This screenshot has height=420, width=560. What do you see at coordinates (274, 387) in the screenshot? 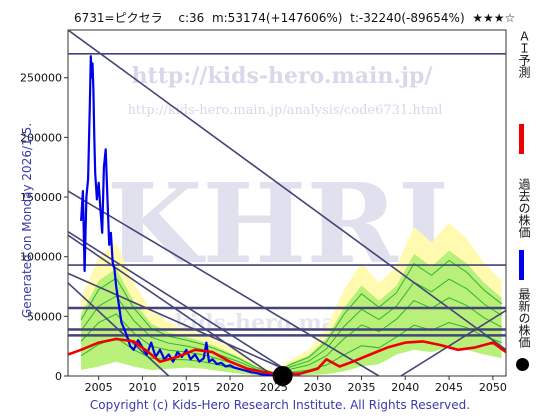
I see `x-tick-label-2025: 2025` at bounding box center [274, 387].